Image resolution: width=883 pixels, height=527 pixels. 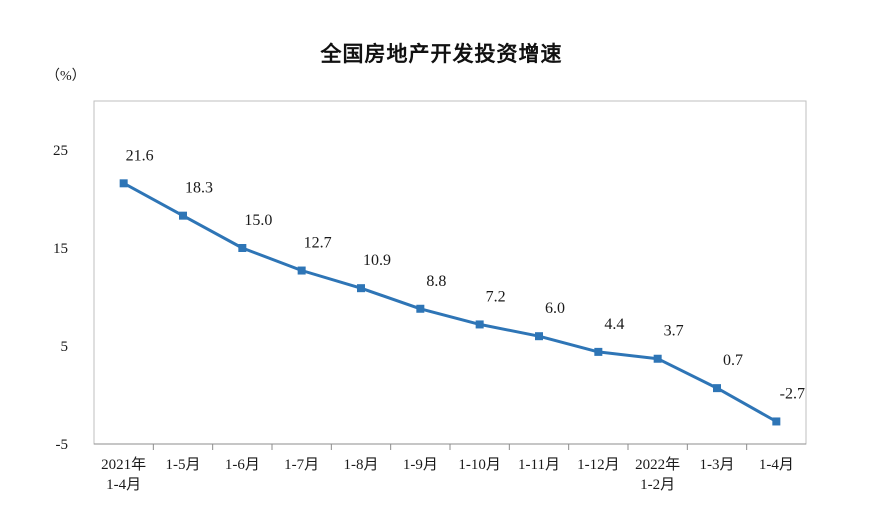 What do you see at coordinates (301, 465) in the screenshot?
I see `x-tick-label: 1-7月` at bounding box center [301, 465].